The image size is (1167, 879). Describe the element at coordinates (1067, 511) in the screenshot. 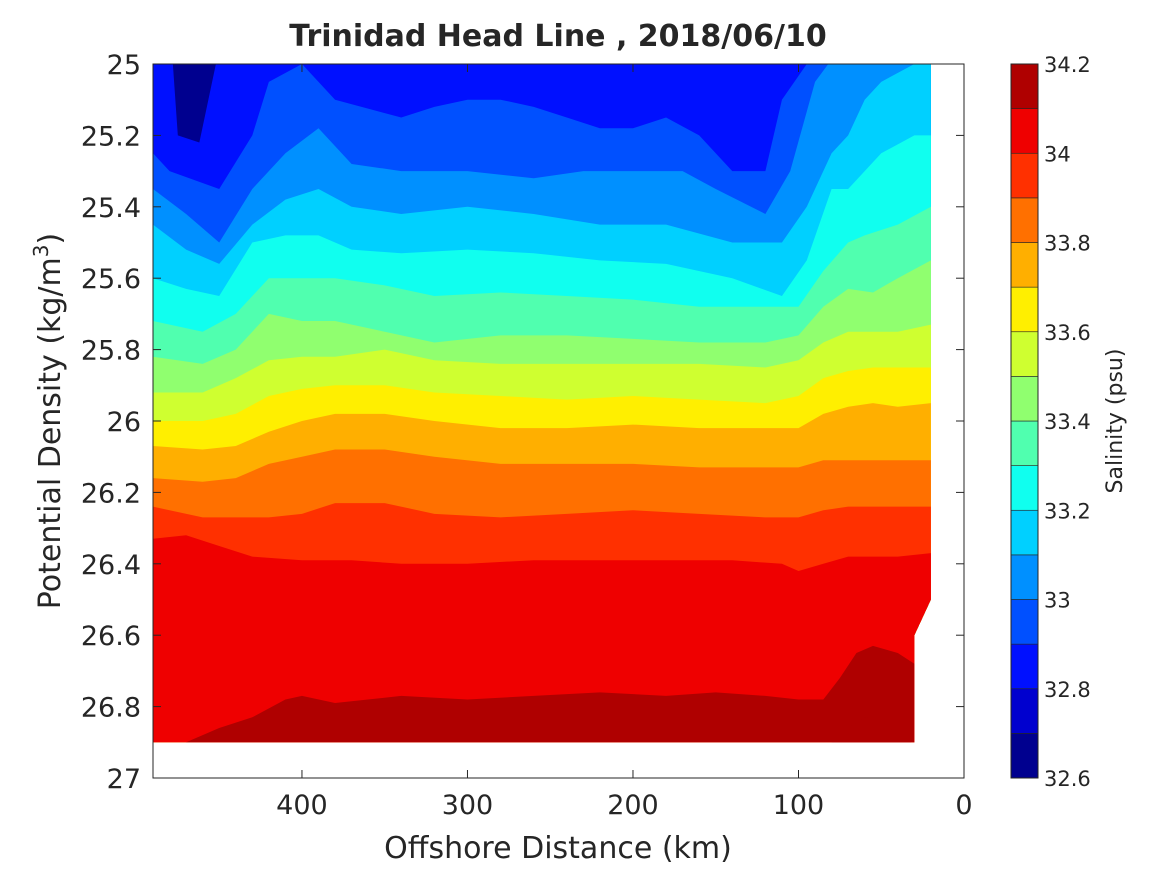

I see `colorbar-tick-label: 33.2` at that location.